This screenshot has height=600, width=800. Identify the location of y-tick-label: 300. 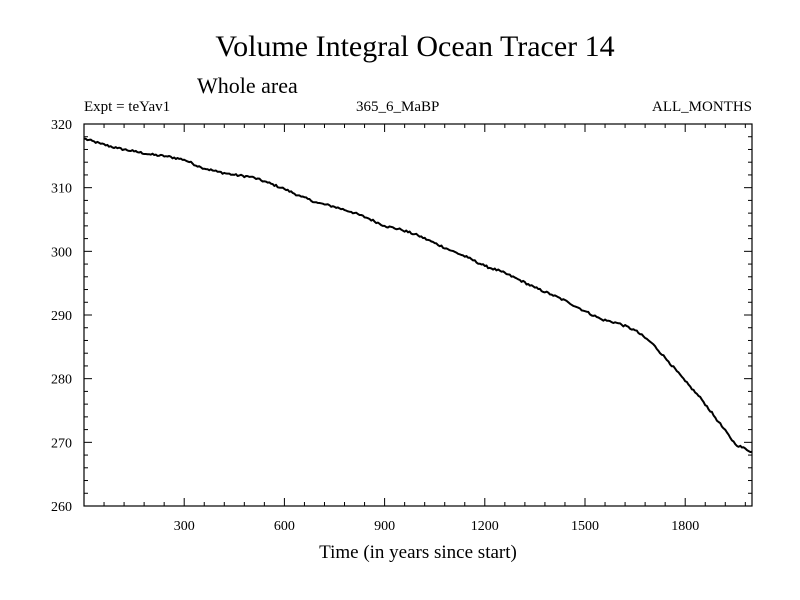
(61, 252).